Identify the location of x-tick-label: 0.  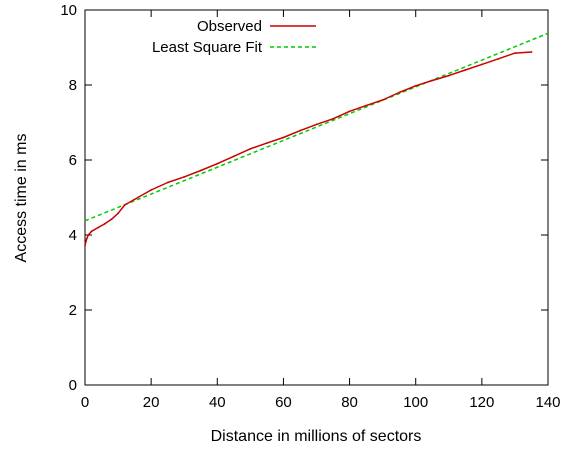
(85, 402).